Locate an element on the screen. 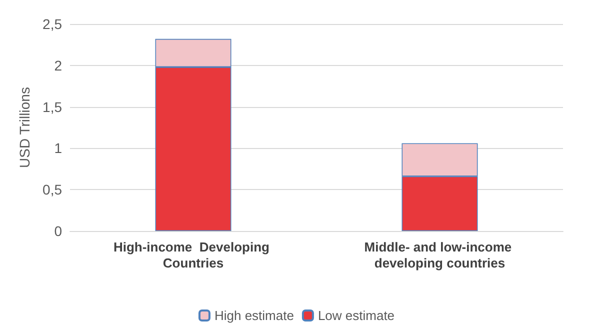 The height and width of the screenshot is (331, 593). x-tick-label: Middle- and low-income developing countries is located at coordinates (440, 255).